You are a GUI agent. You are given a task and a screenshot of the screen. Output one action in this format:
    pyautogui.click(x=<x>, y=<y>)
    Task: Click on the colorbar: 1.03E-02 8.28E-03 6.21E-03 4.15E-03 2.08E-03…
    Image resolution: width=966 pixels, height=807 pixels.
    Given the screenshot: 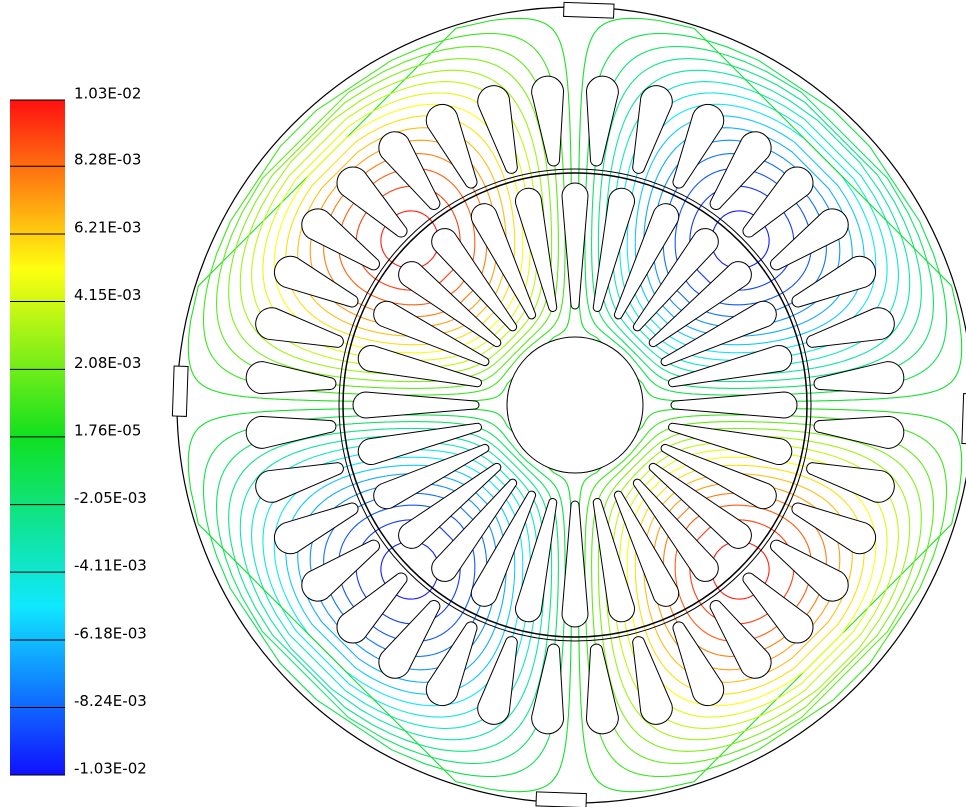 What is the action you would take?
    pyautogui.click(x=78, y=431)
    